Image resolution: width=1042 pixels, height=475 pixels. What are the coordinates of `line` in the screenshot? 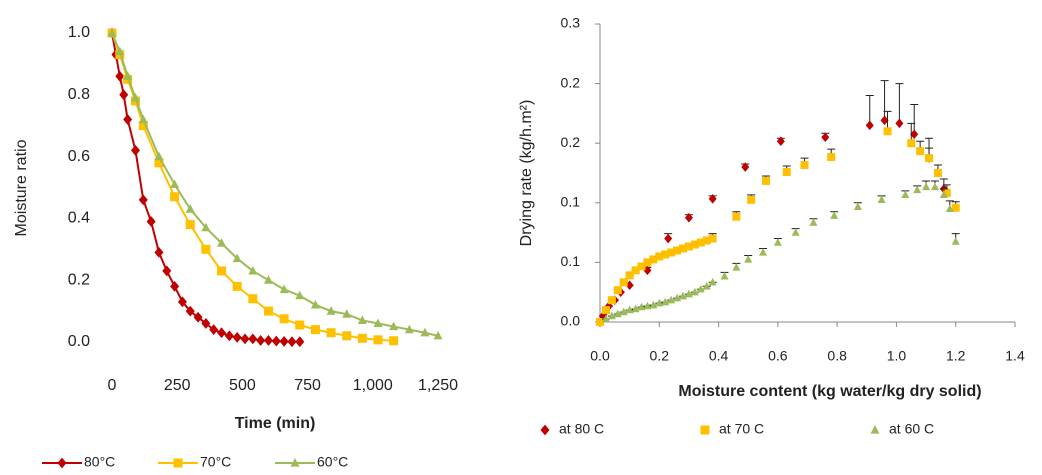 It's located at (205, 187).